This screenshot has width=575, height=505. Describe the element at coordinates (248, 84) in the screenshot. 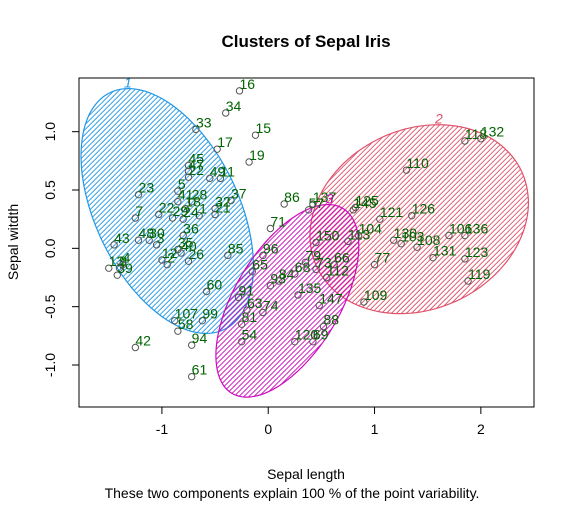

I see `point-label: 16` at that location.